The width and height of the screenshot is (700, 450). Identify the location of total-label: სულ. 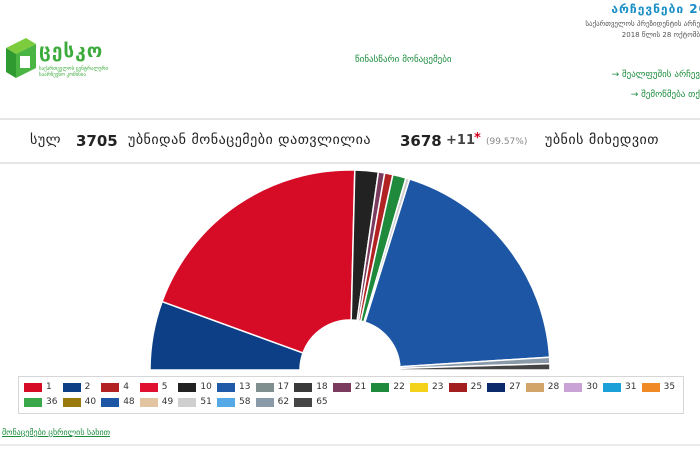
(46, 140).